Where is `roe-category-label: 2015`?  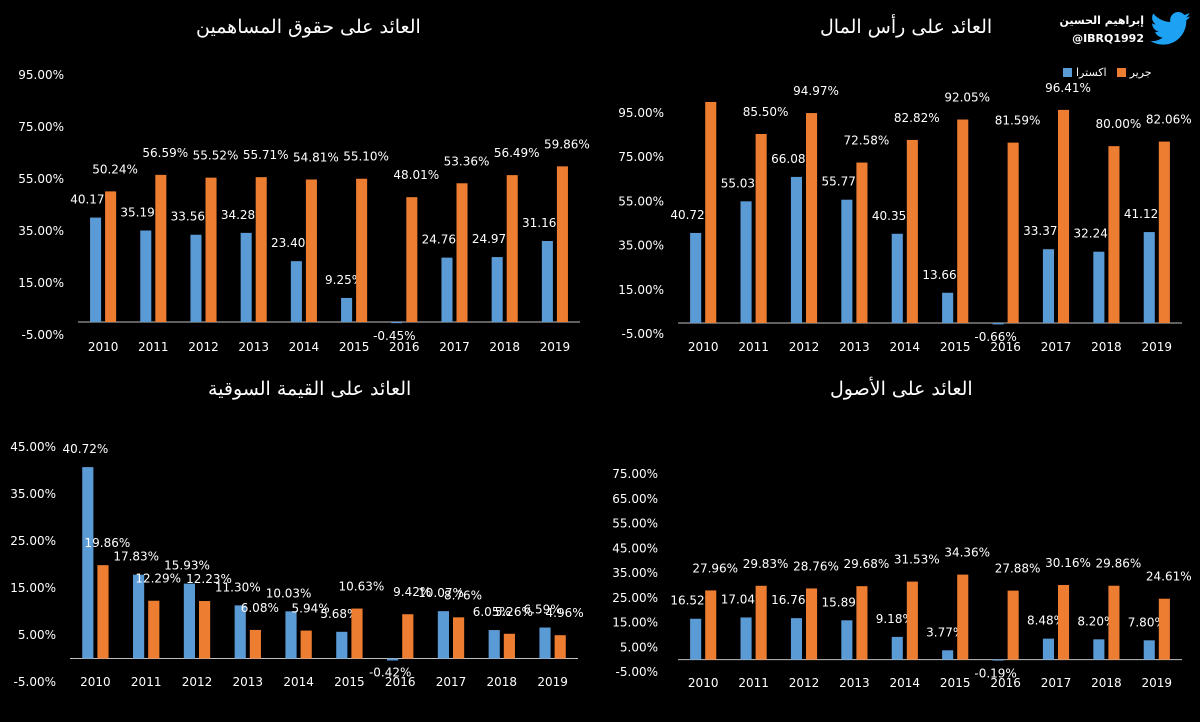
roe-category-label: 2015 is located at coordinates (354, 347).